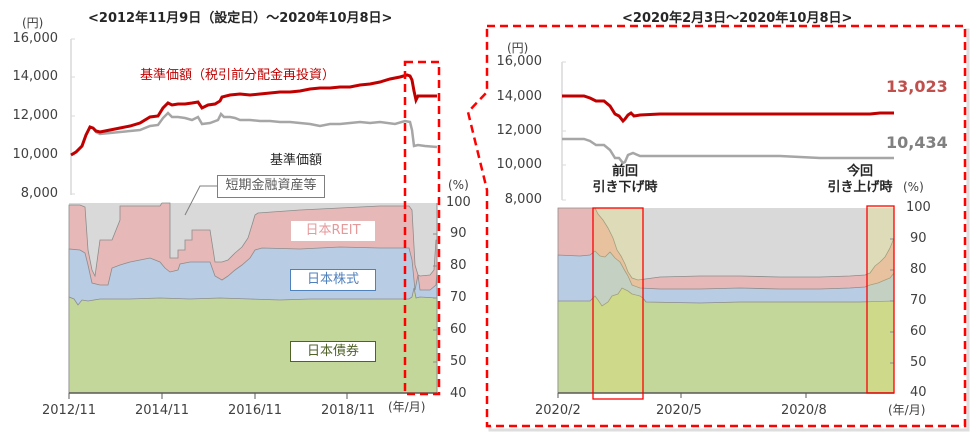  I want to click on left-pct-unit: (%), so click(458, 185).